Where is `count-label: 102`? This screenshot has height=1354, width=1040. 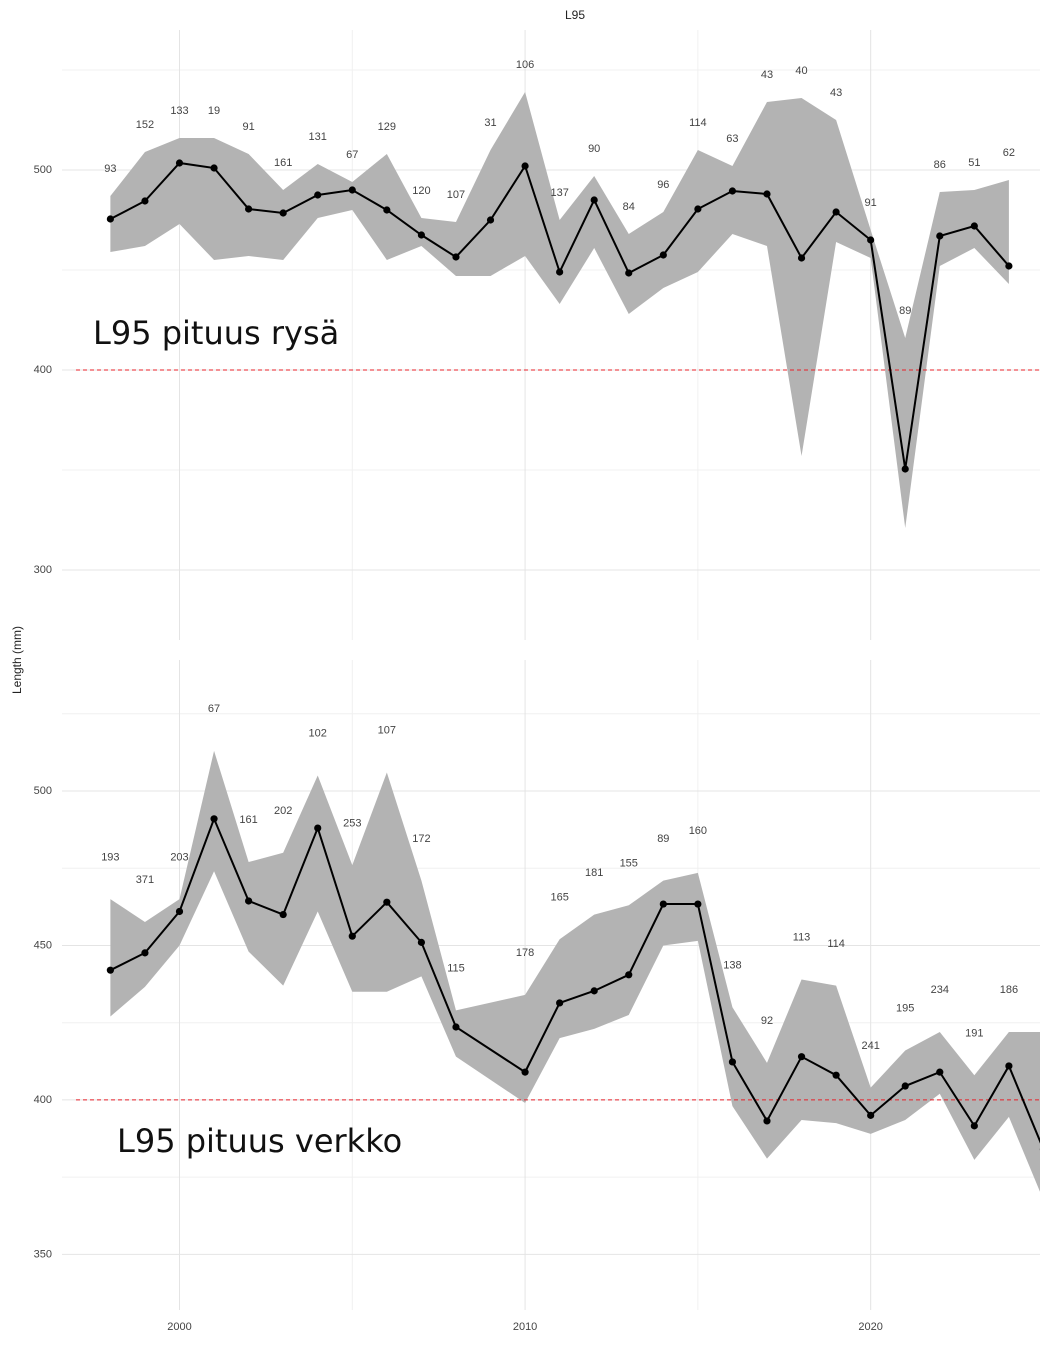
count-label: 102 is located at coordinates (318, 734).